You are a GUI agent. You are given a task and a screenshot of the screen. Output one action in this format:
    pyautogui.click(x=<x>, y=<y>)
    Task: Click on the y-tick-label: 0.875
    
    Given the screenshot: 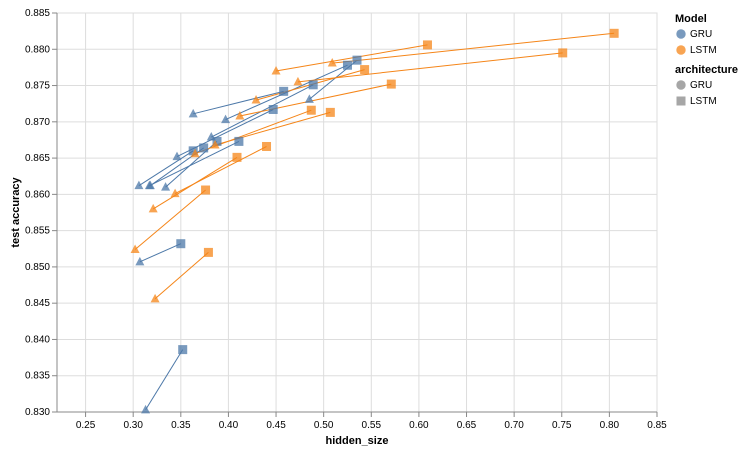 What is the action you would take?
    pyautogui.click(x=37, y=86)
    